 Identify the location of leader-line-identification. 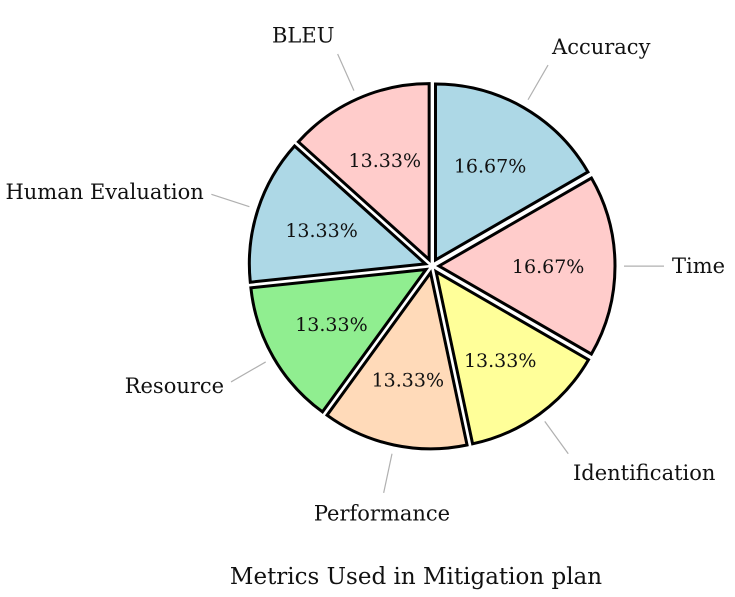
(556, 438).